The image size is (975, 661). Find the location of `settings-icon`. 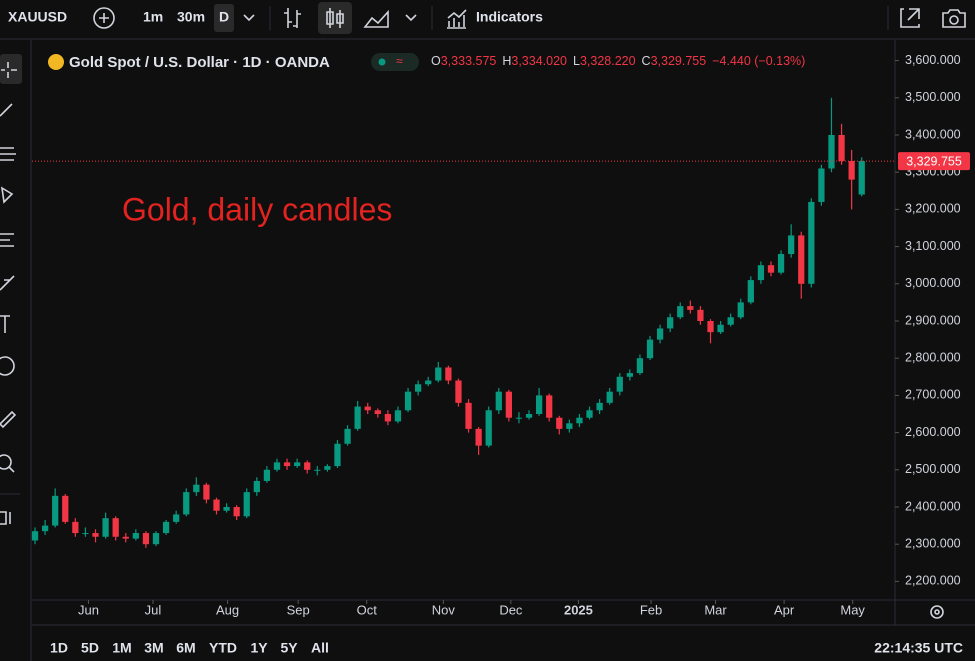

settings-icon is located at coordinates (937, 612).